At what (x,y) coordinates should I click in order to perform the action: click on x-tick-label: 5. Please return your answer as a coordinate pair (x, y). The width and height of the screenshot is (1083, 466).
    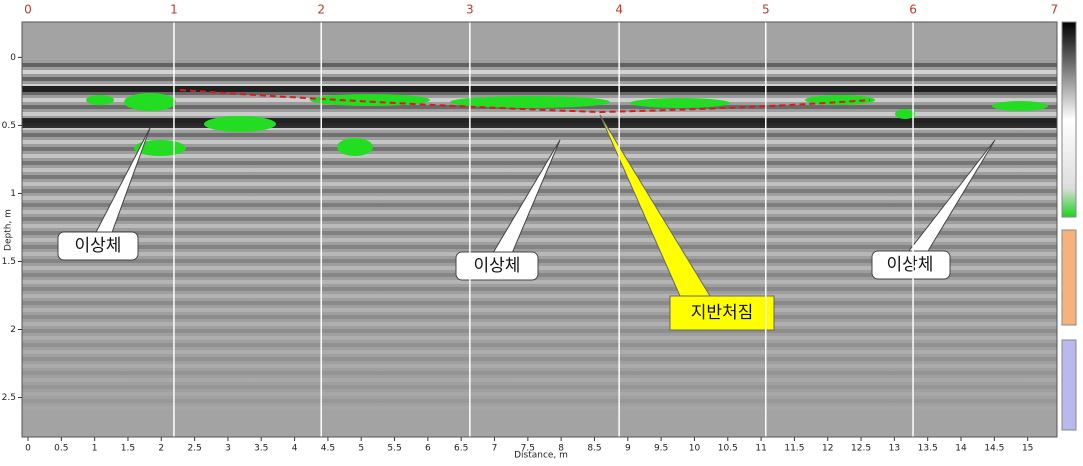
    Looking at the image, I should click on (361, 449).